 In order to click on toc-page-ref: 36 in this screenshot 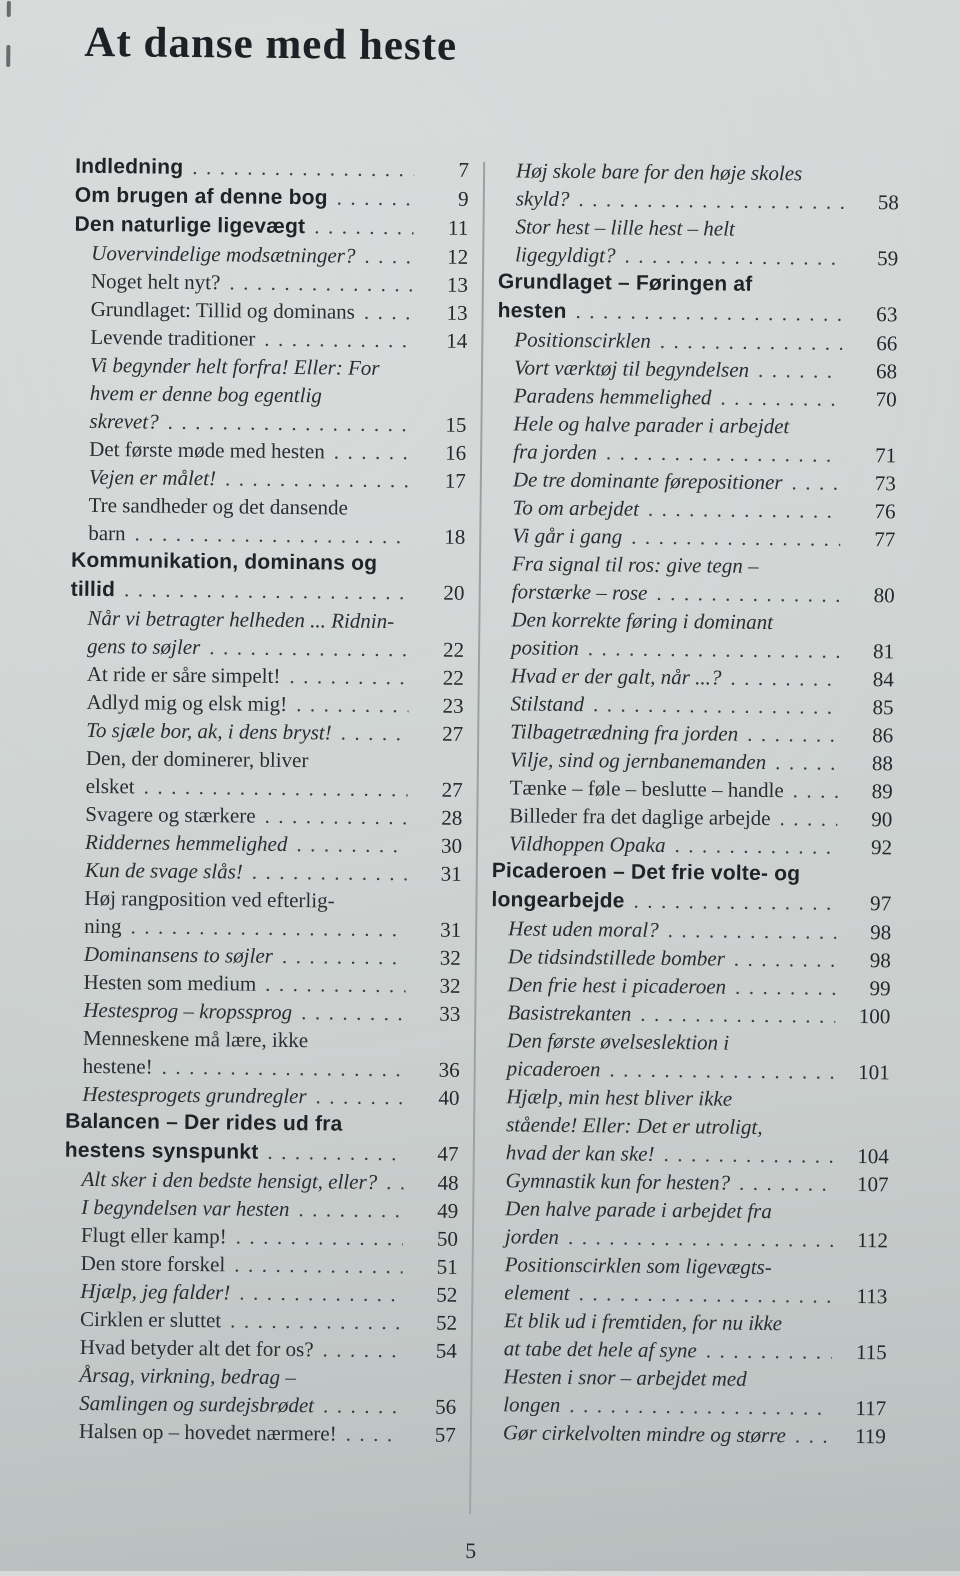, I will do `click(449, 1069)`.